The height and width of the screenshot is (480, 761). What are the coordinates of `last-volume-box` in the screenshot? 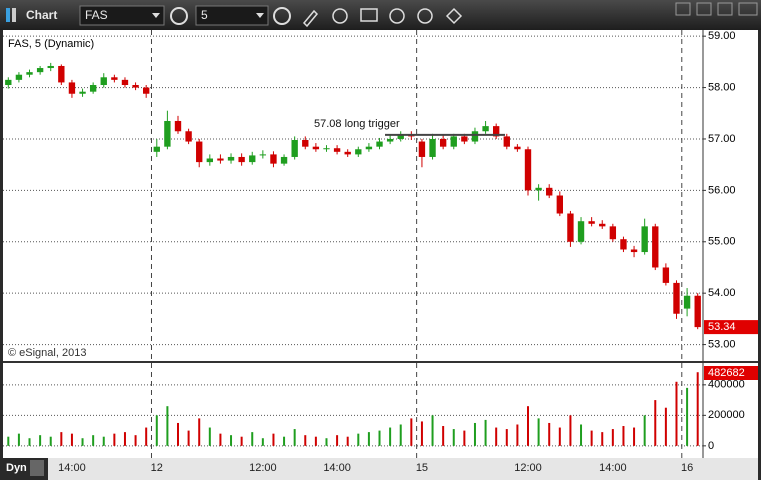 It's located at (731, 373).